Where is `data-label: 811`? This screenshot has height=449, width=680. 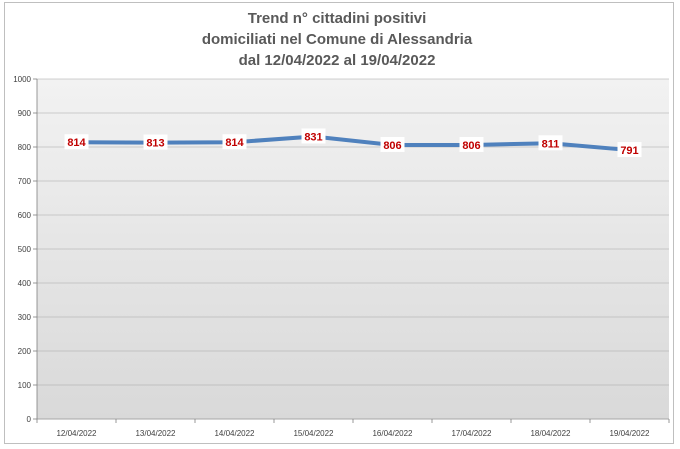
data-label: 811 is located at coordinates (550, 143).